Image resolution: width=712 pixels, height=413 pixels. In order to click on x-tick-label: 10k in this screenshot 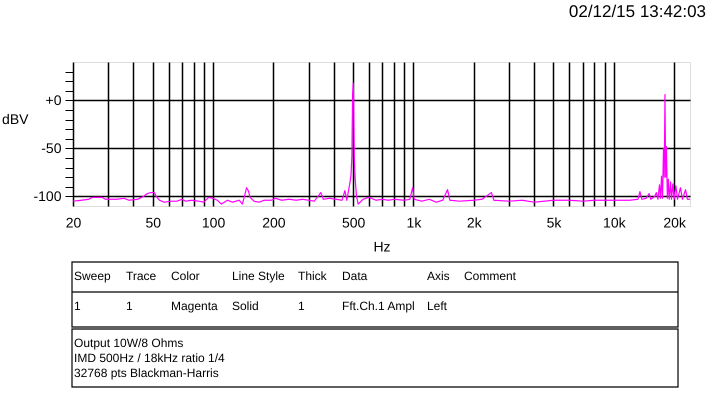, I will do `click(615, 222)`.